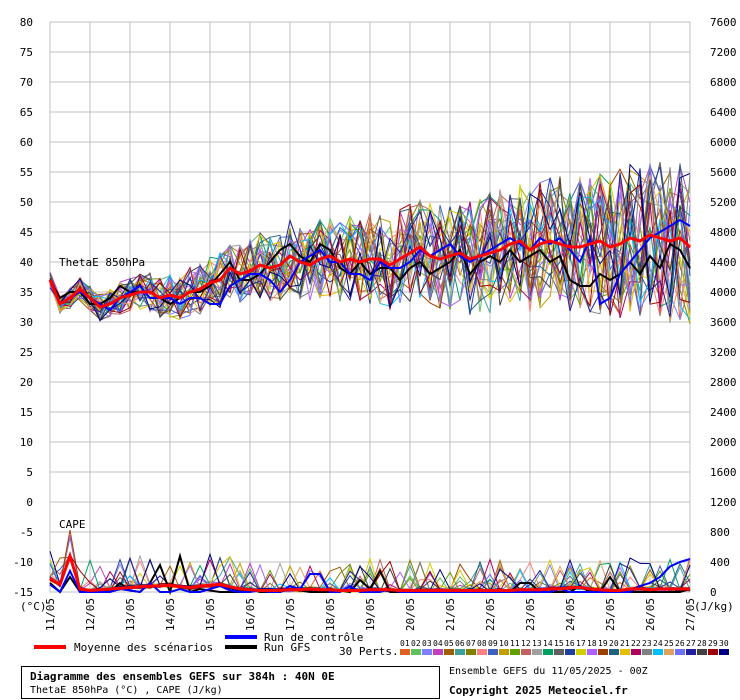 The height and width of the screenshot is (700, 740). I want to click on left-tick-label: 10, so click(26, 442).